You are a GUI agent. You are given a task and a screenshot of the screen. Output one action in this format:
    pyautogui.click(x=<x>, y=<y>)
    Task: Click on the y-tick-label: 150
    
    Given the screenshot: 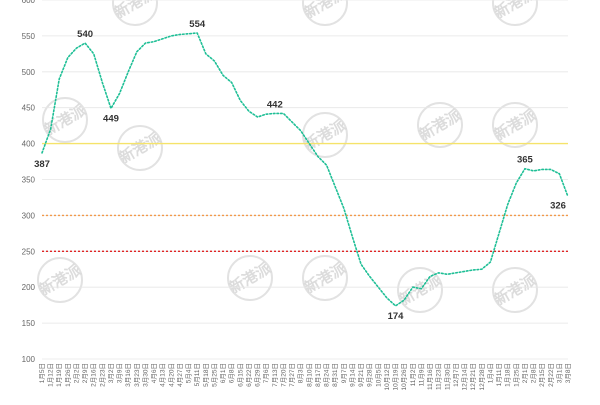 What is the action you would take?
    pyautogui.click(x=29, y=323)
    